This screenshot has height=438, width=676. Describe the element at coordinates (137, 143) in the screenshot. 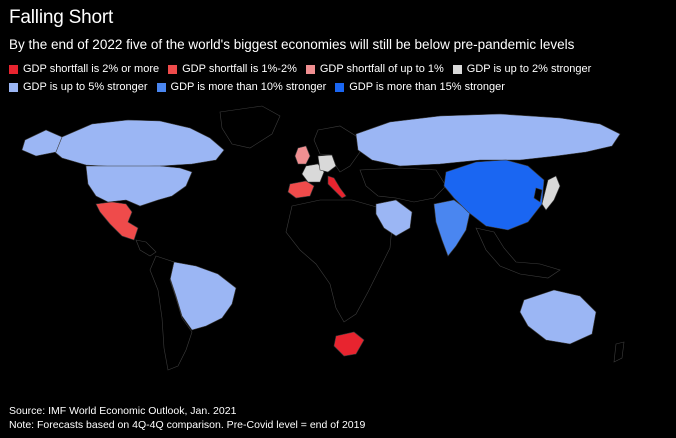

I see `region-canada` at that location.